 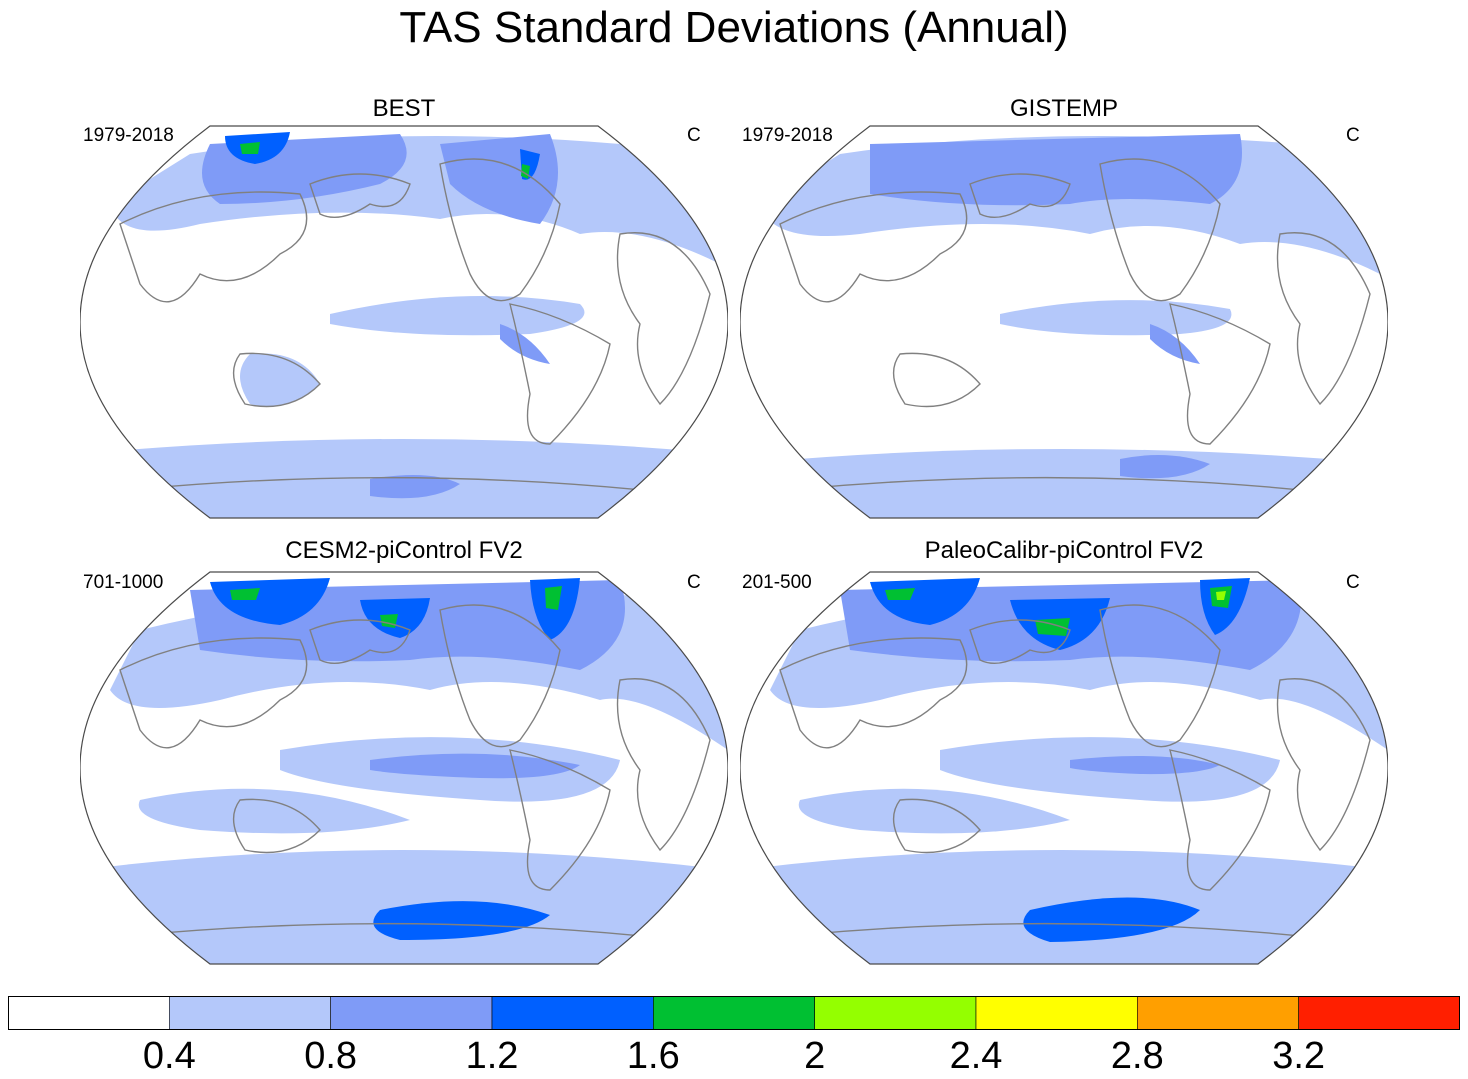 What do you see at coordinates (1056, 170) in the screenshot?
I see `shade-mid-north` at bounding box center [1056, 170].